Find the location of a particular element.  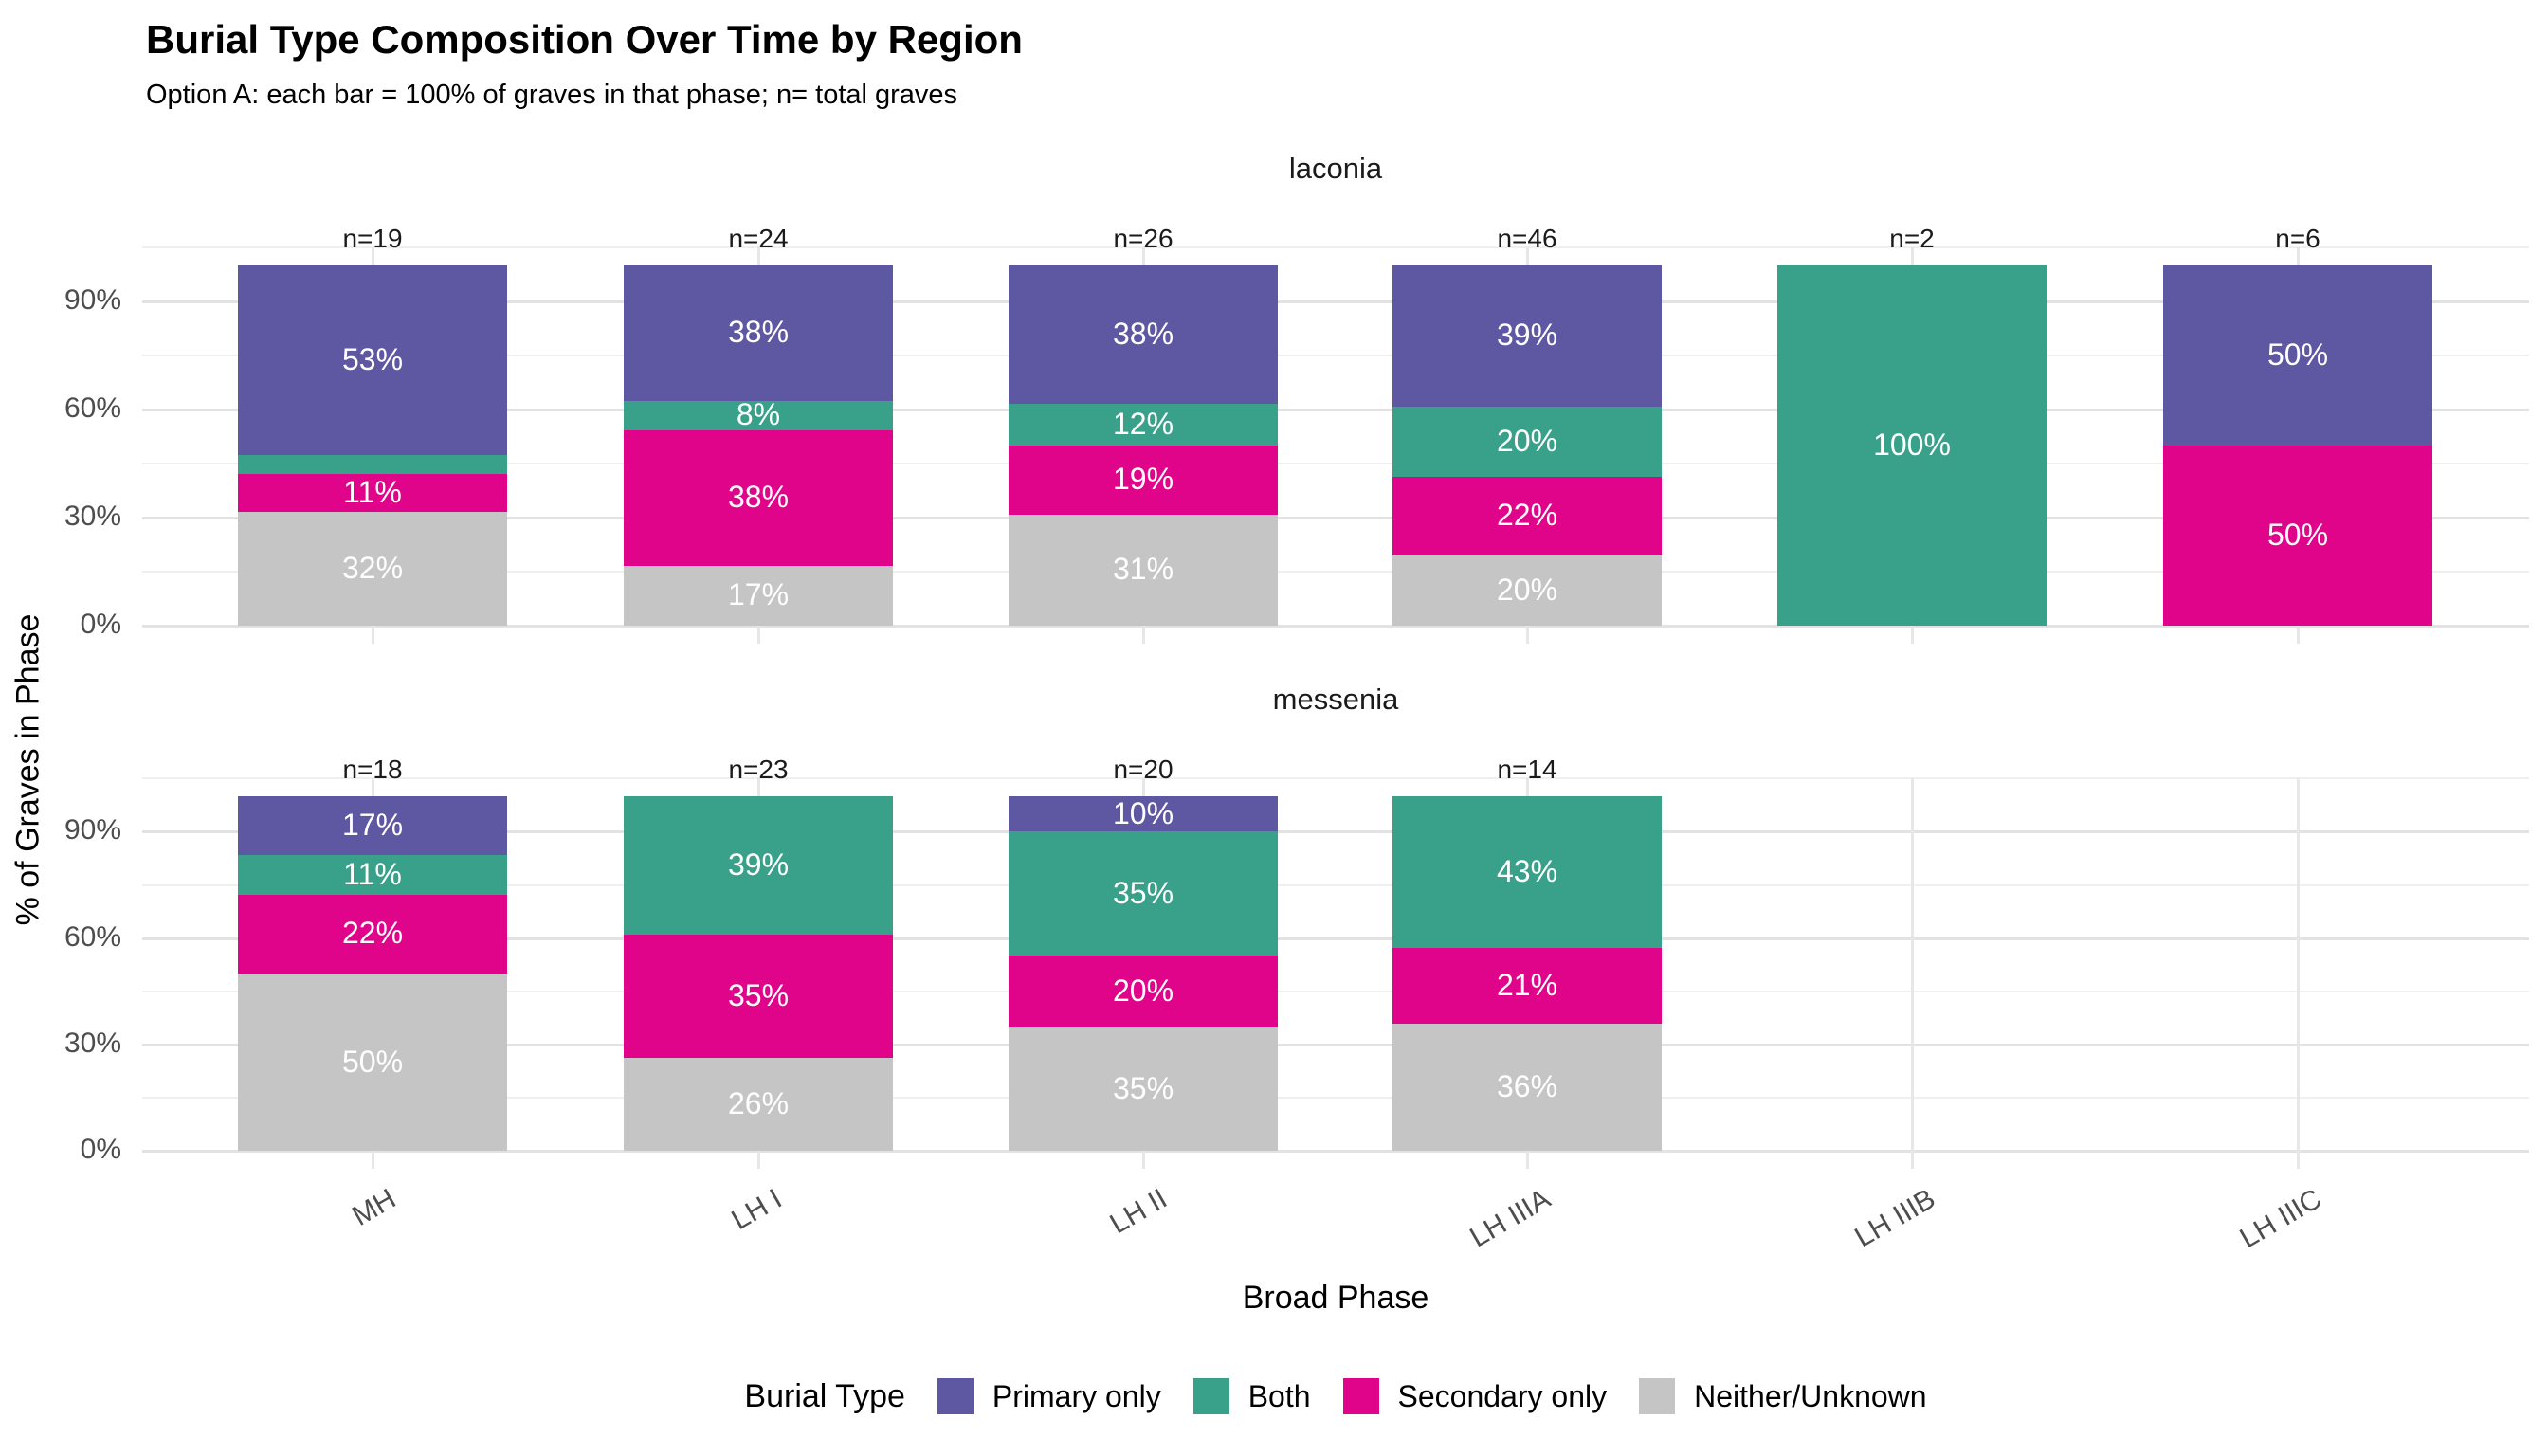

legend-item-both: Both is located at coordinates (1251, 1396).